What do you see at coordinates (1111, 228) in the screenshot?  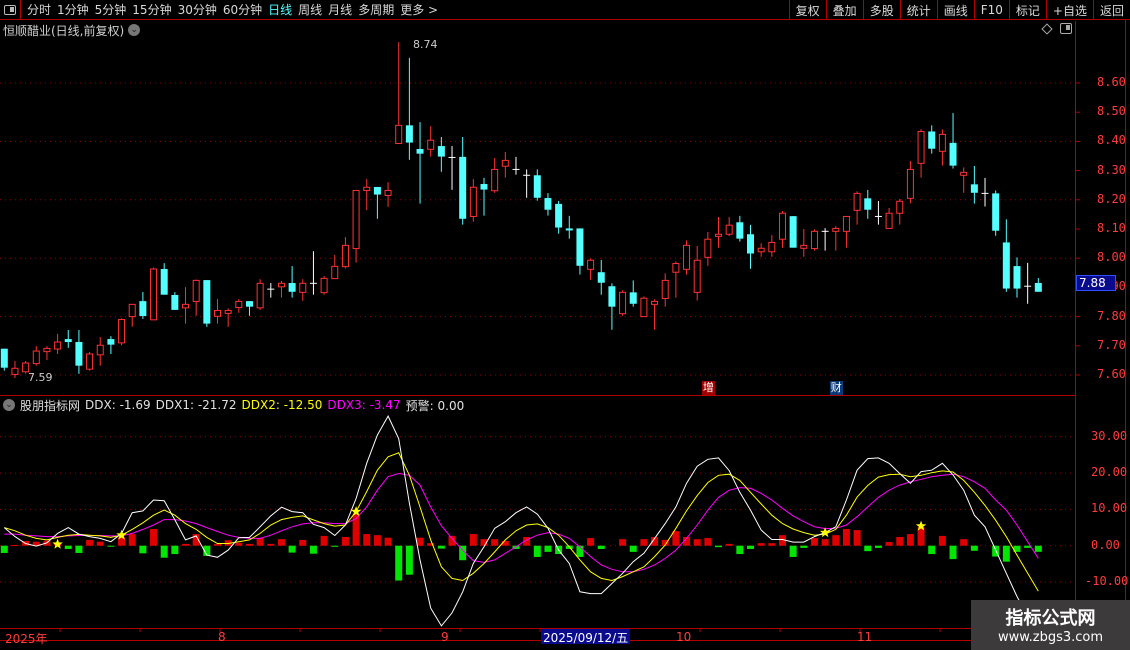 I see `price-axis-label: 8.10` at bounding box center [1111, 228].